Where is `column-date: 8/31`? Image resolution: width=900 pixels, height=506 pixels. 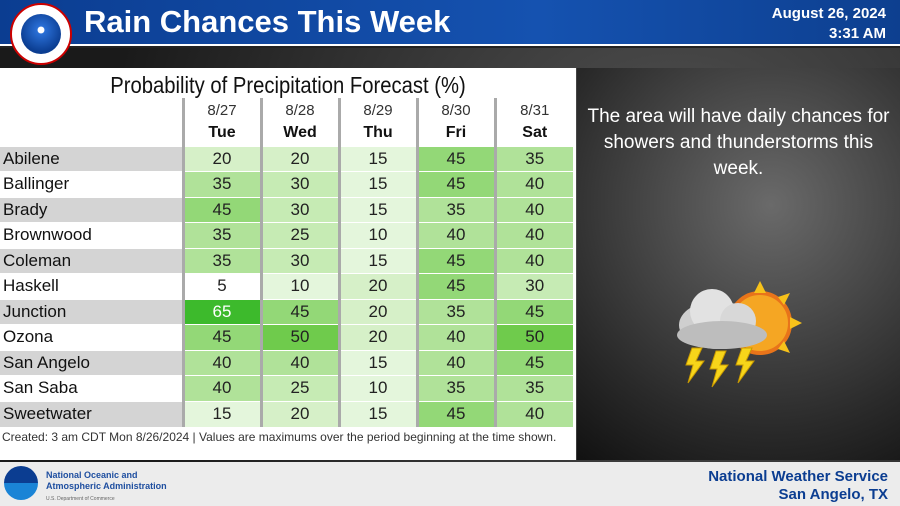
column-date: 8/31 is located at coordinates (535, 110).